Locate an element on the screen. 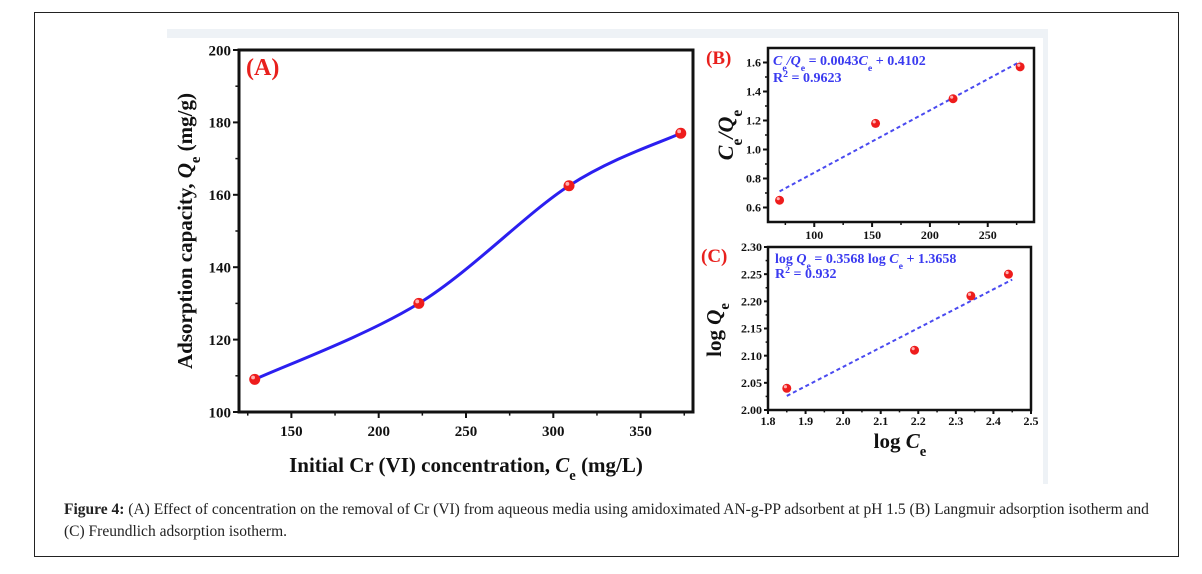  y-tick-label: 2.05 is located at coordinates (751, 383).